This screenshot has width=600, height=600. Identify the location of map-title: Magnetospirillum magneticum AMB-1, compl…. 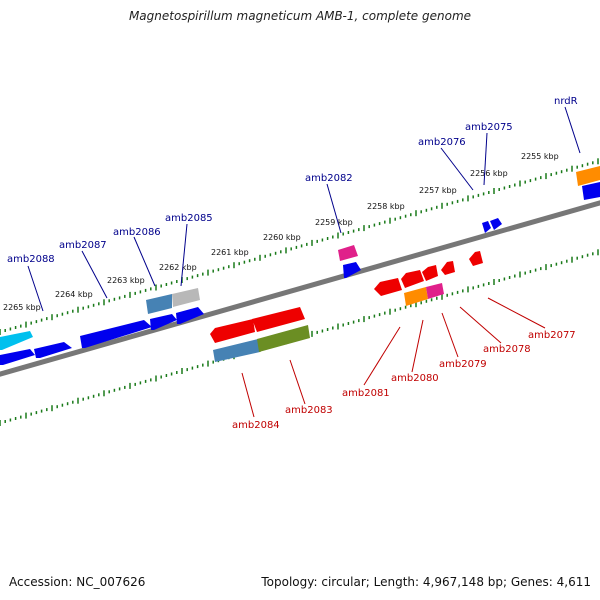
(300, 16).